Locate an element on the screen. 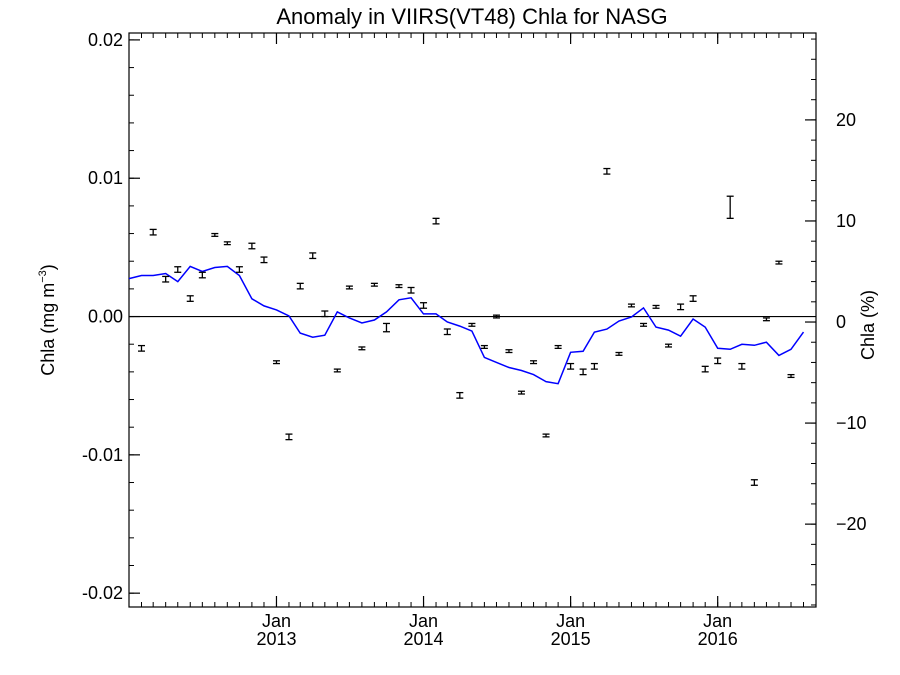 Image resolution: width=900 pixels, height=675 pixels. y-right-tick-label: 0 is located at coordinates (841, 322).